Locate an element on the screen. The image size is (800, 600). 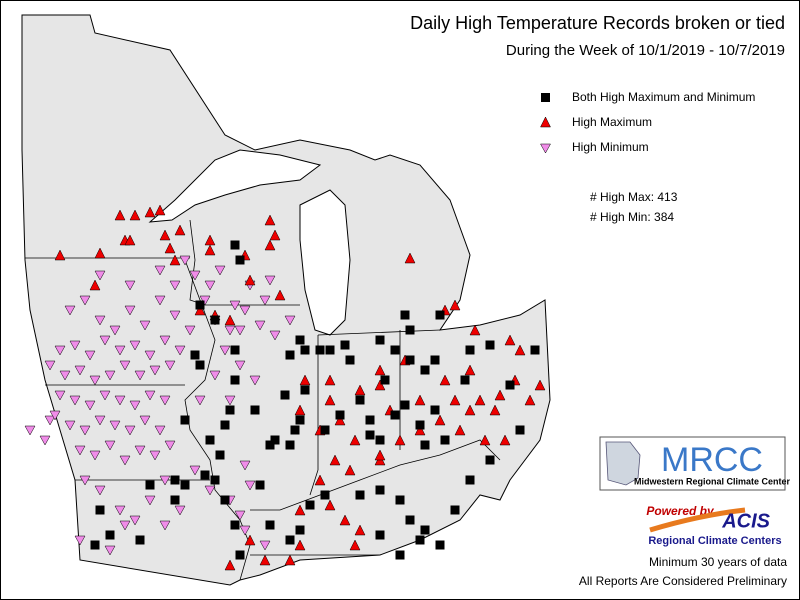
legend-inverted-triangle is located at coordinates (545, 148).